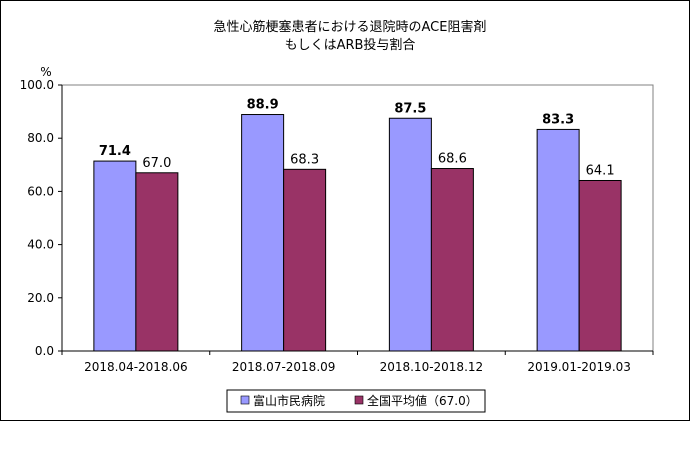 The width and height of the screenshot is (692, 449). Describe the element at coordinates (37, 85) in the screenshot. I see `y-tick-label: 100.0` at that location.